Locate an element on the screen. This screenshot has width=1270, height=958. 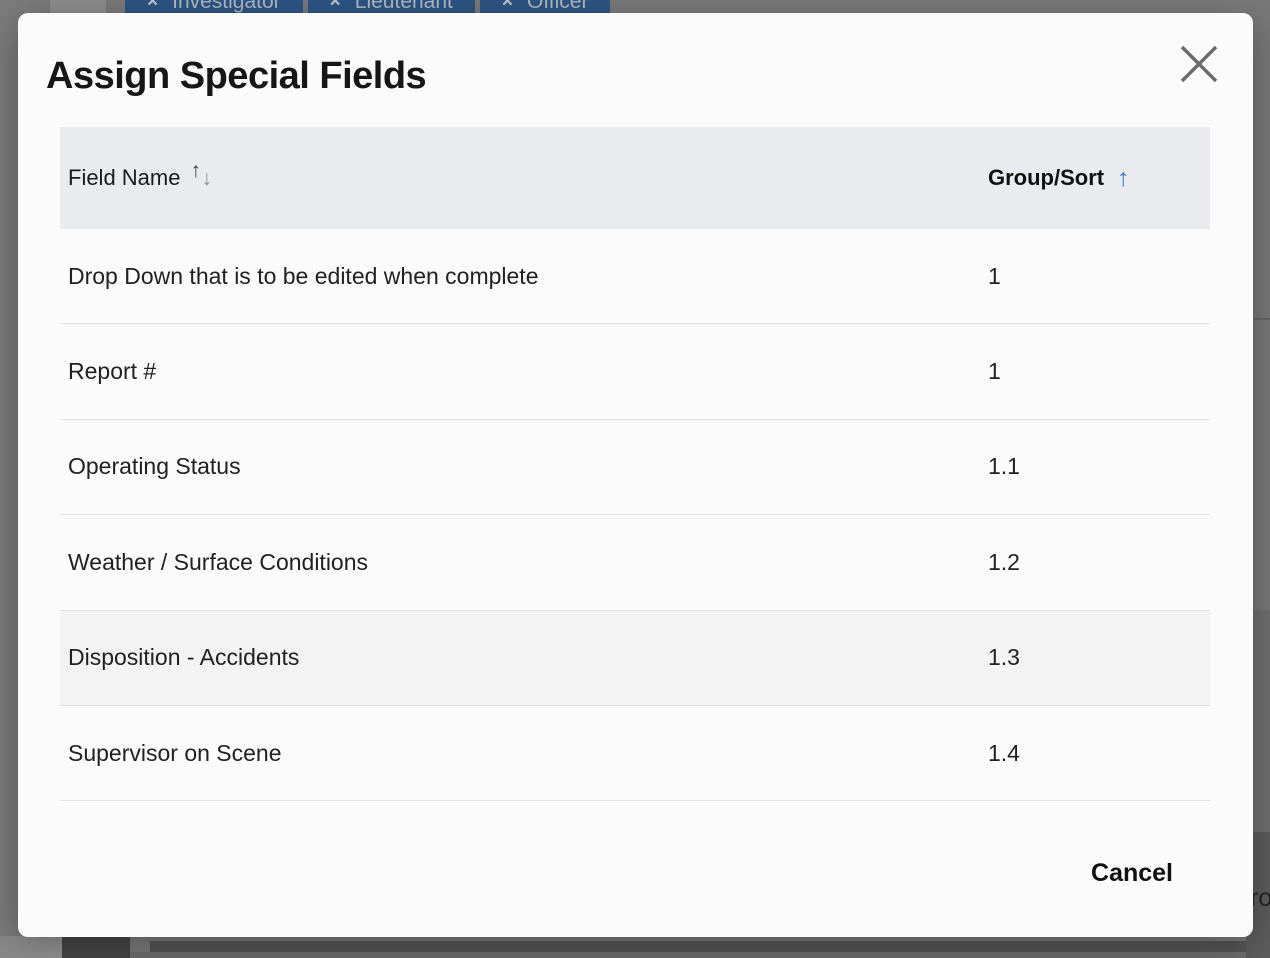
sort-updown-icon: ↑ ↓ is located at coordinates (201, 174).